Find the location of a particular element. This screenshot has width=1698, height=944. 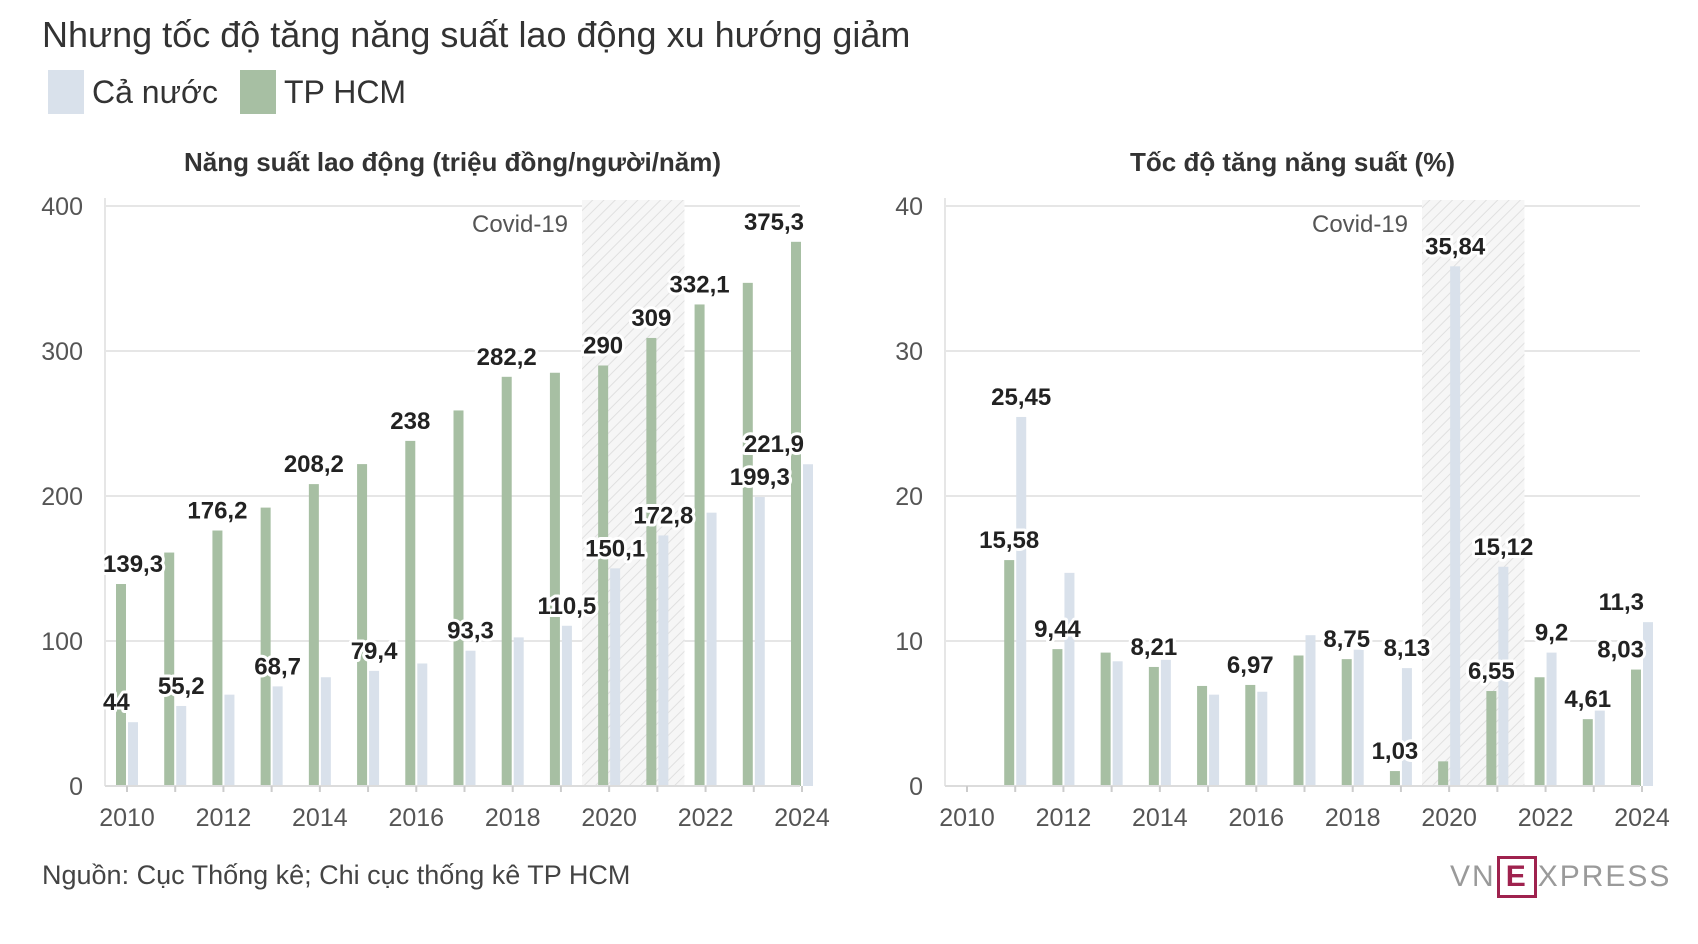

data-label: 15,58 is located at coordinates (1009, 540).